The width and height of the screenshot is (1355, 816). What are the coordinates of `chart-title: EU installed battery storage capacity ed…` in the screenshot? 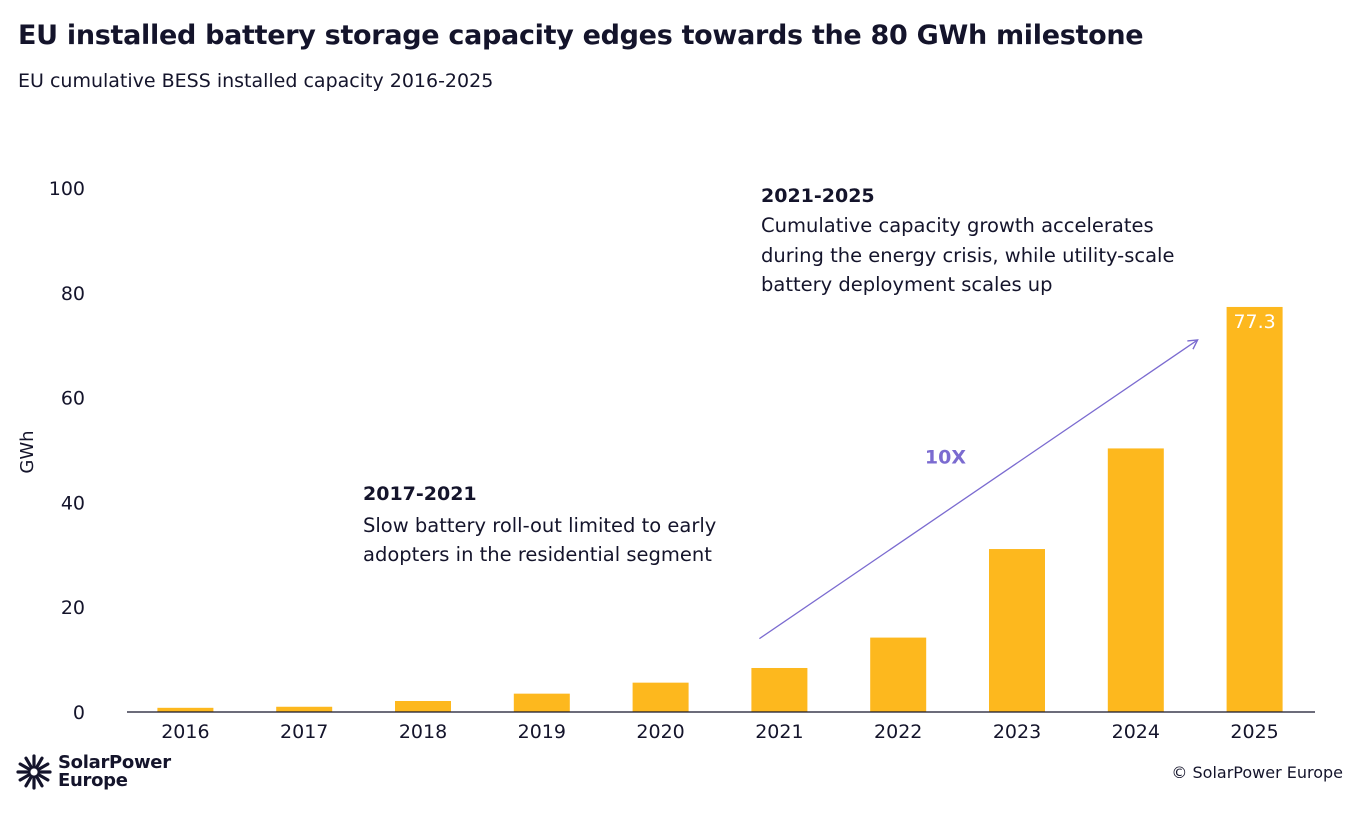 It's located at (581, 35).